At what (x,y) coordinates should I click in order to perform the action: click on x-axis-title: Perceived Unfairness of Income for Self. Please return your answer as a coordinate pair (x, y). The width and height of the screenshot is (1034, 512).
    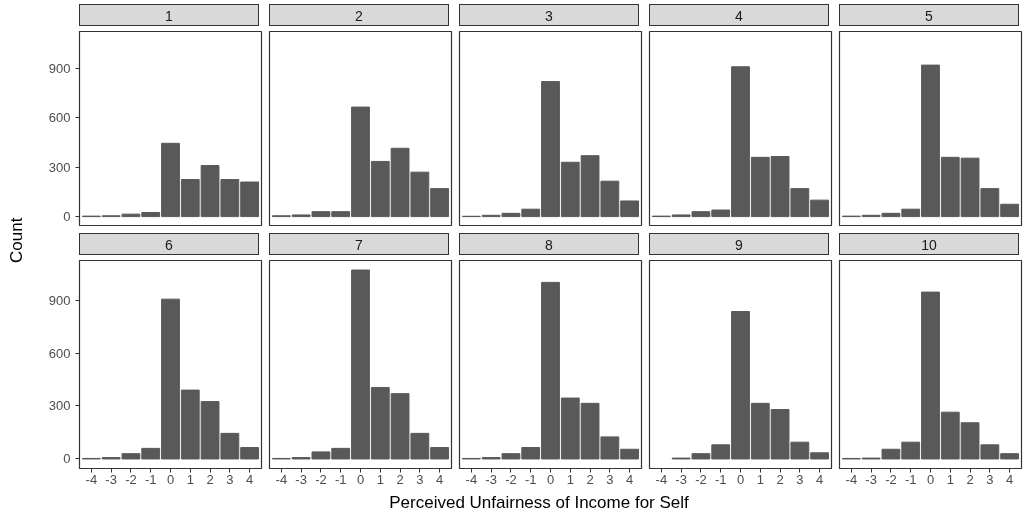
    Looking at the image, I should click on (539, 502).